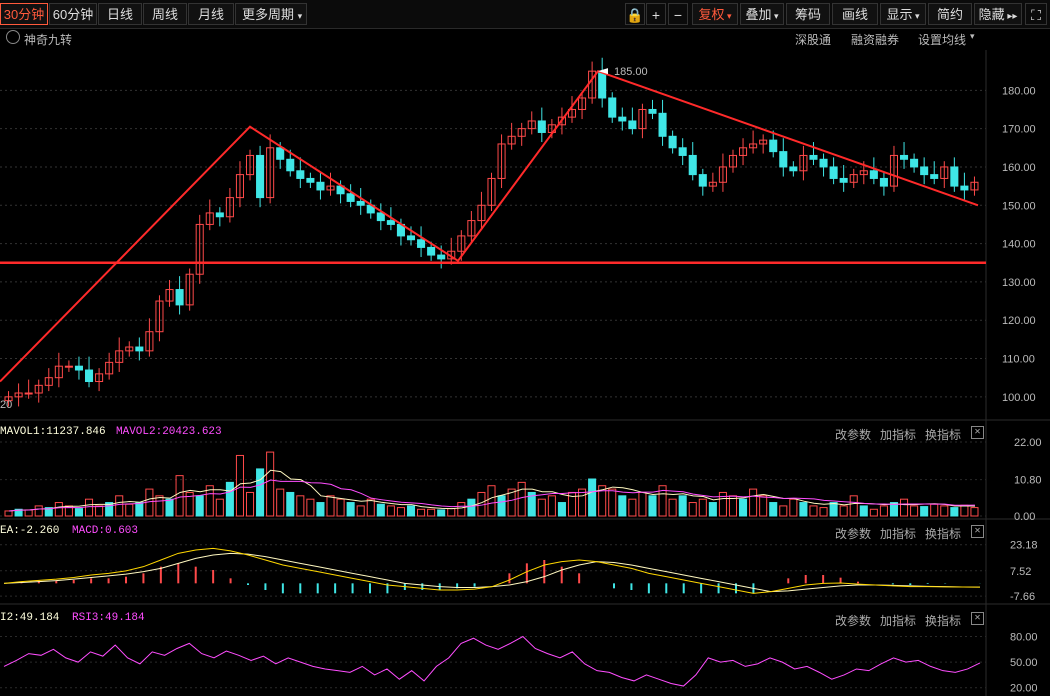 The width and height of the screenshot is (1050, 696). Describe the element at coordinates (30, 618) in the screenshot. I see `rsi2-legend: I2:49.184` at that location.